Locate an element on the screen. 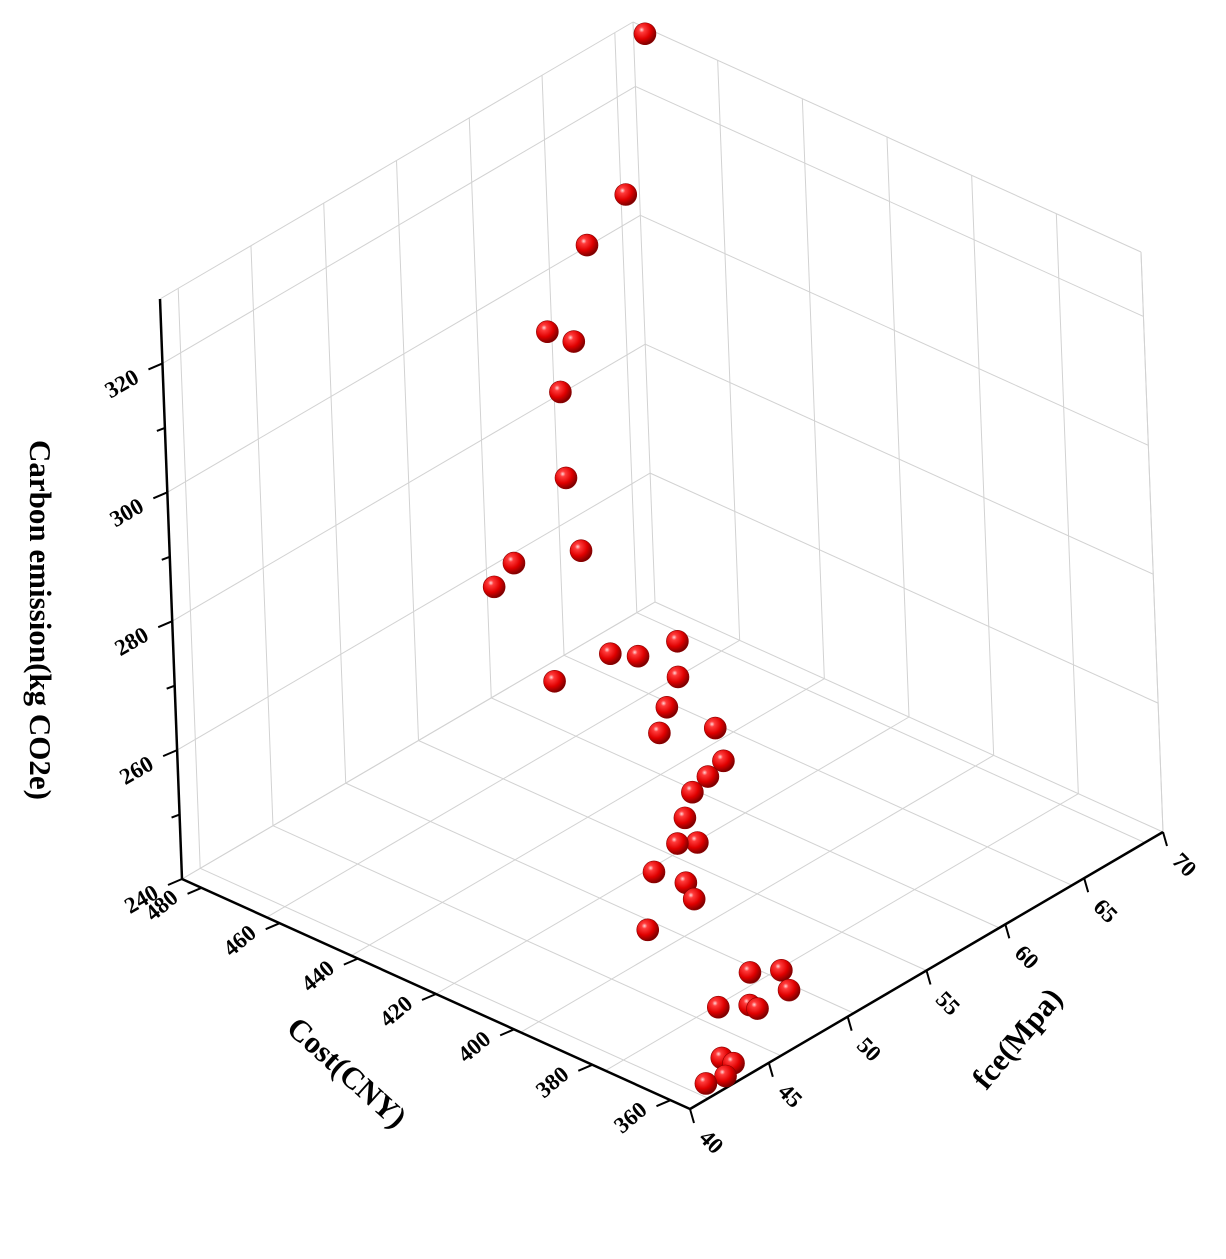 The image size is (1226, 1259). x-tick-label: 380 is located at coordinates (552, 1081).